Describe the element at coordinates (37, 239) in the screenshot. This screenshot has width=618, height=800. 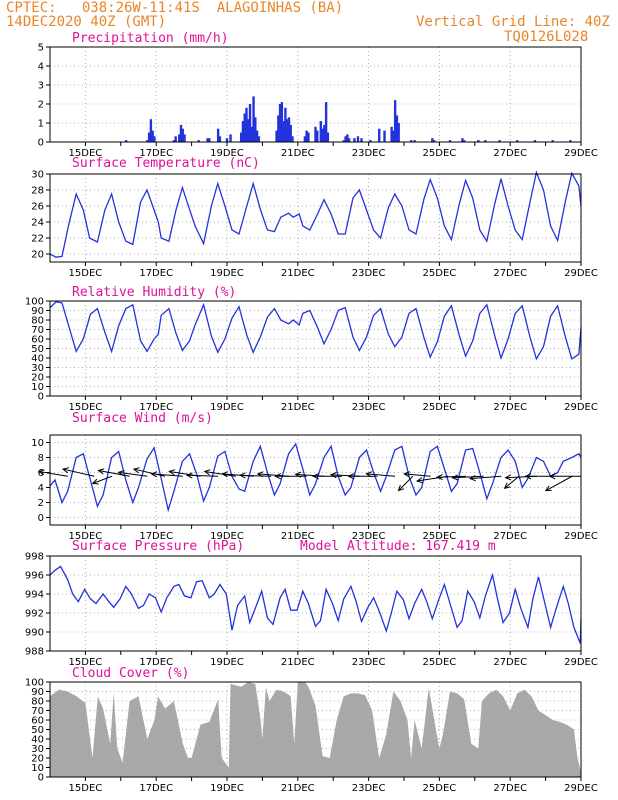
I see `temp-ytick-label-1: 22` at that location.